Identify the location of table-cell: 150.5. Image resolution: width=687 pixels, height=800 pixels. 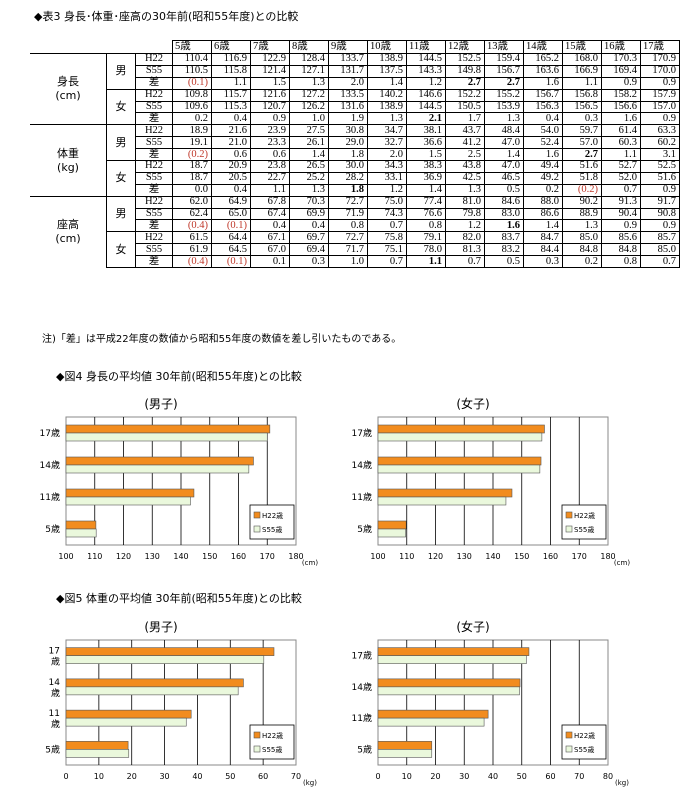
(465, 107).